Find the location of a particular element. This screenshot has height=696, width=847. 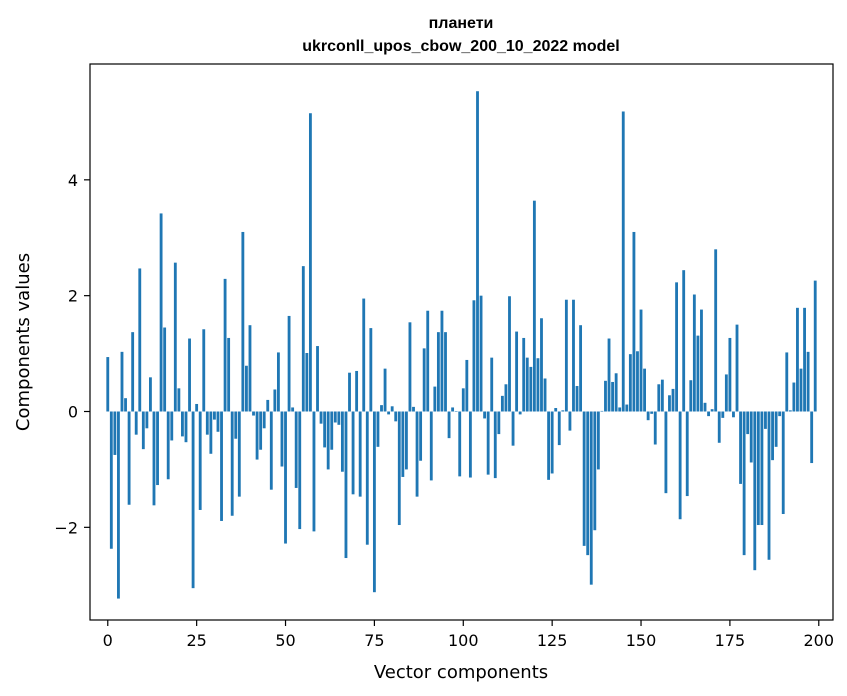

x-axis-ticks: 0 25 50 75 100 125 150 175 200 is located at coordinates (468, 635).